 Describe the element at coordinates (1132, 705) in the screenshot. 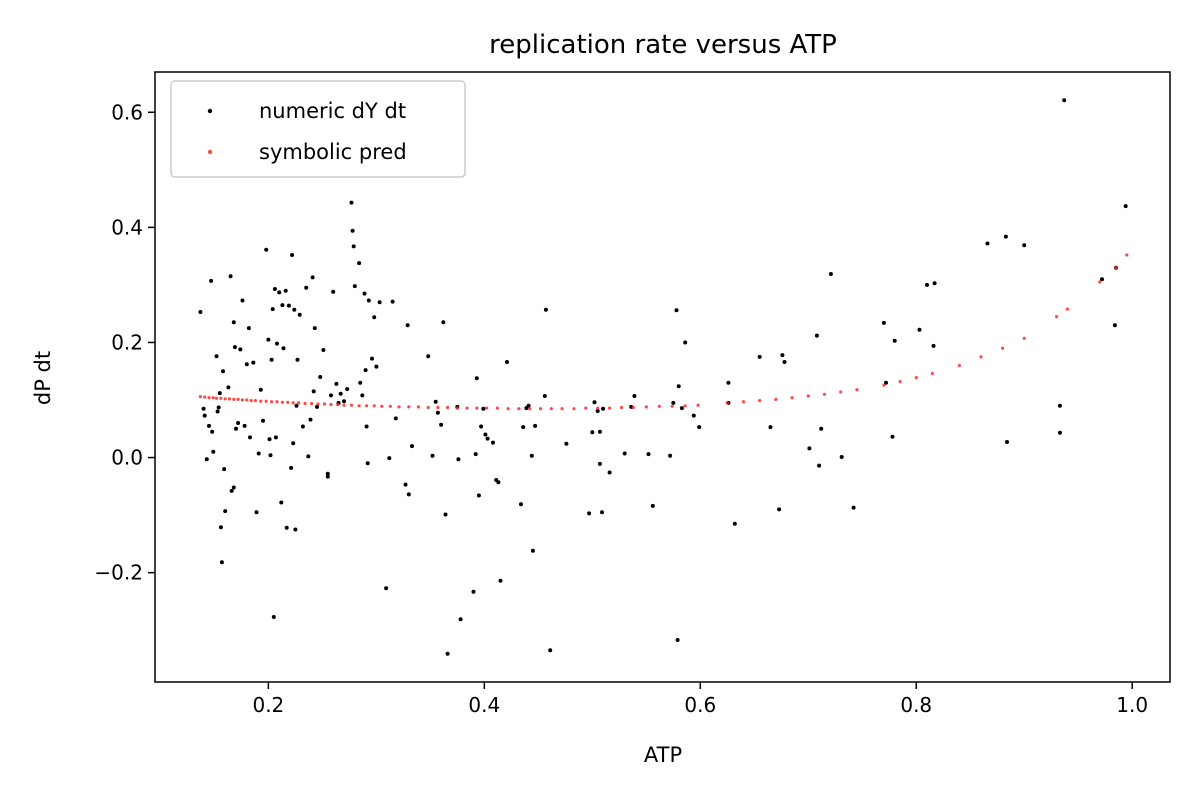

I see `x-tick-label: 1.0` at that location.